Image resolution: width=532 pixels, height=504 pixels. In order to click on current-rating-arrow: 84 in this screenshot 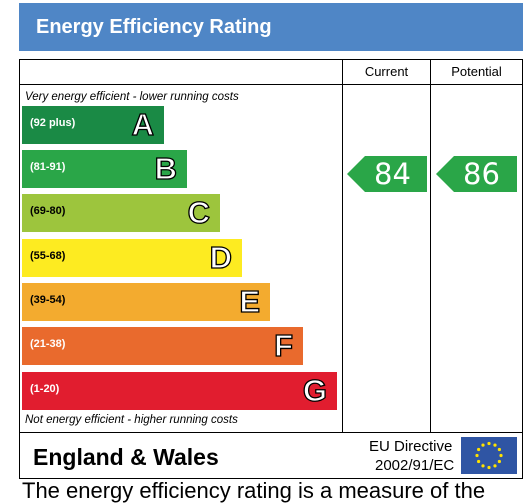, I will do `click(387, 174)`.